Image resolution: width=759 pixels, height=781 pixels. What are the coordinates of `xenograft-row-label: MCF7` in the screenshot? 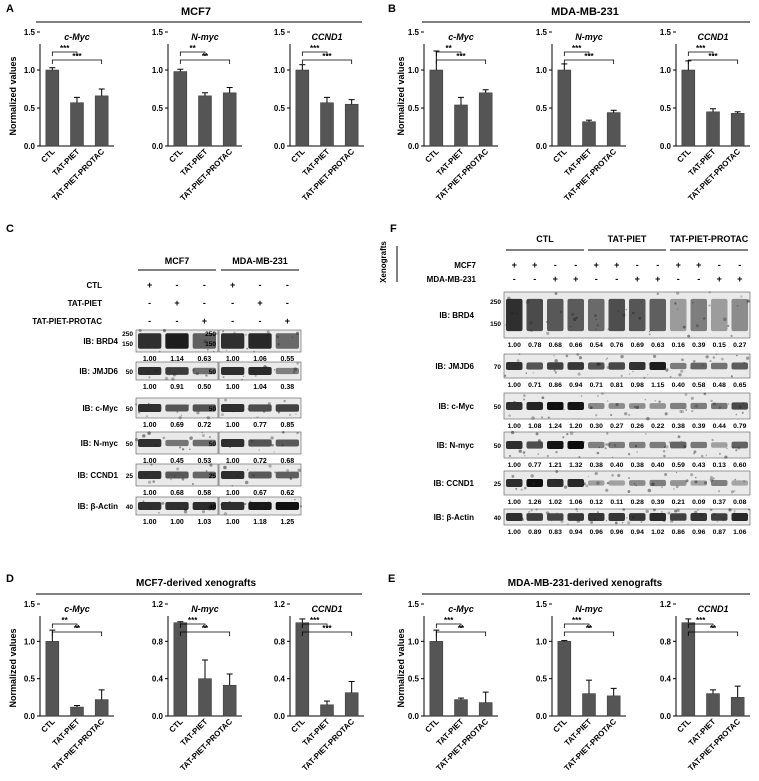 It's located at (465, 265).